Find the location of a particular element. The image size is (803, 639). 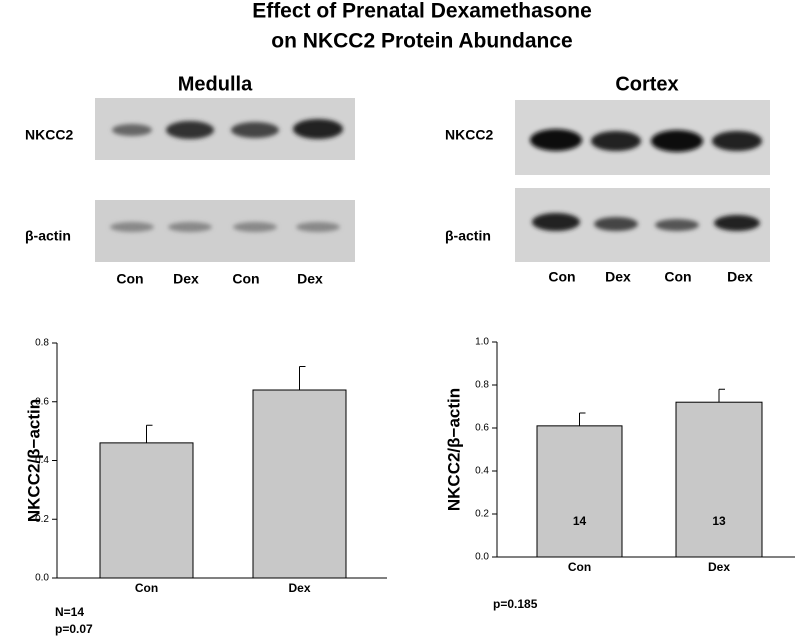

bar-label: 14 is located at coordinates (580, 521).